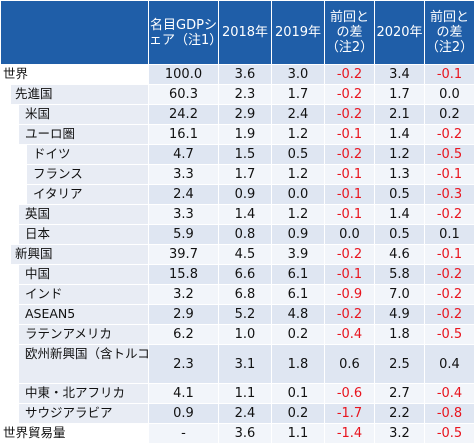 The image size is (474, 444). Describe the element at coordinates (449, 195) in the screenshot. I see `cell-diff-2020: -0.3` at that location.